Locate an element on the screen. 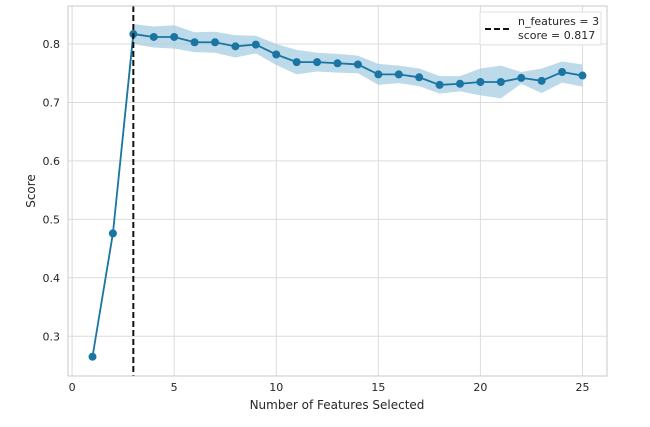  x-tick-label: 5 is located at coordinates (174, 387).